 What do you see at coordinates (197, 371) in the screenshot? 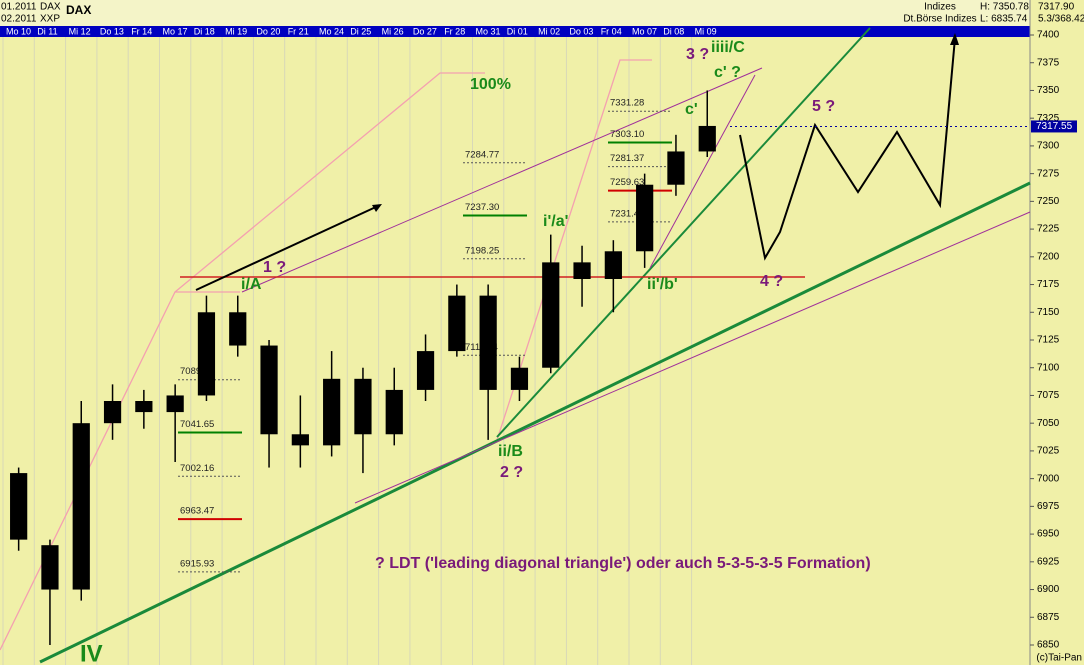
I see `level-label: 7089.19` at bounding box center [197, 371].